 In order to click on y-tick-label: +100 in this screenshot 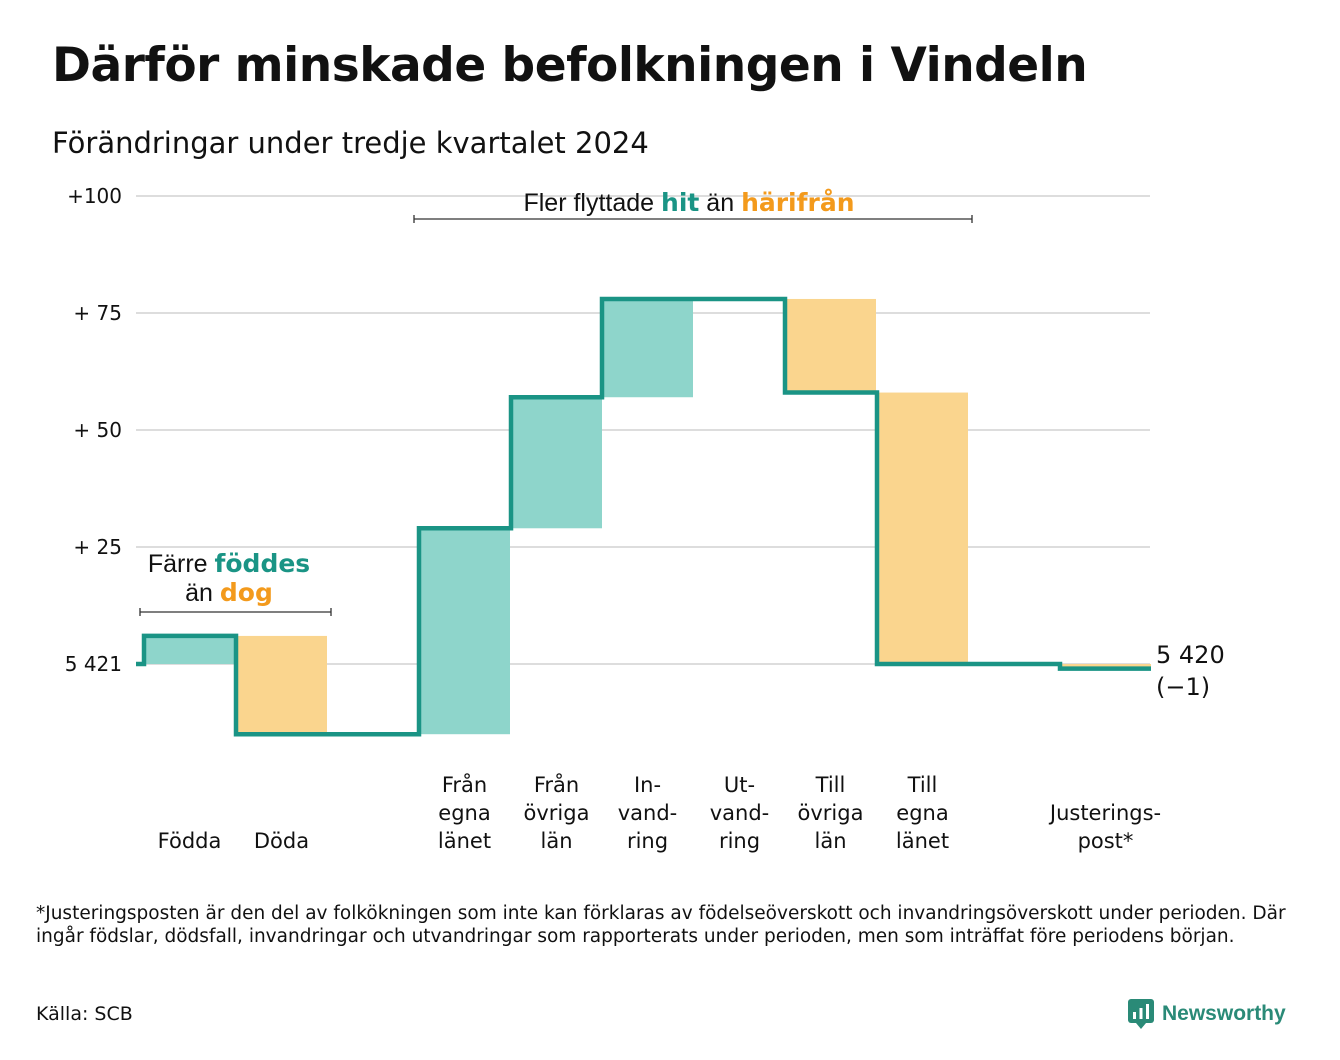, I will do `click(94, 196)`.